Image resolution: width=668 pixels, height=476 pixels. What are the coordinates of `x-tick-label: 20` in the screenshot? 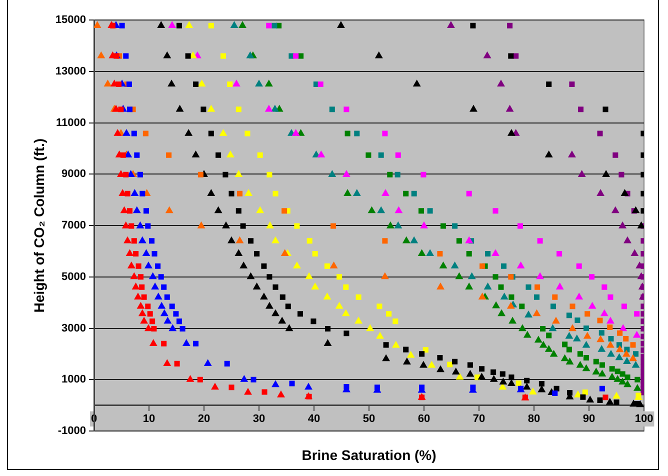 It's located at (204, 418).